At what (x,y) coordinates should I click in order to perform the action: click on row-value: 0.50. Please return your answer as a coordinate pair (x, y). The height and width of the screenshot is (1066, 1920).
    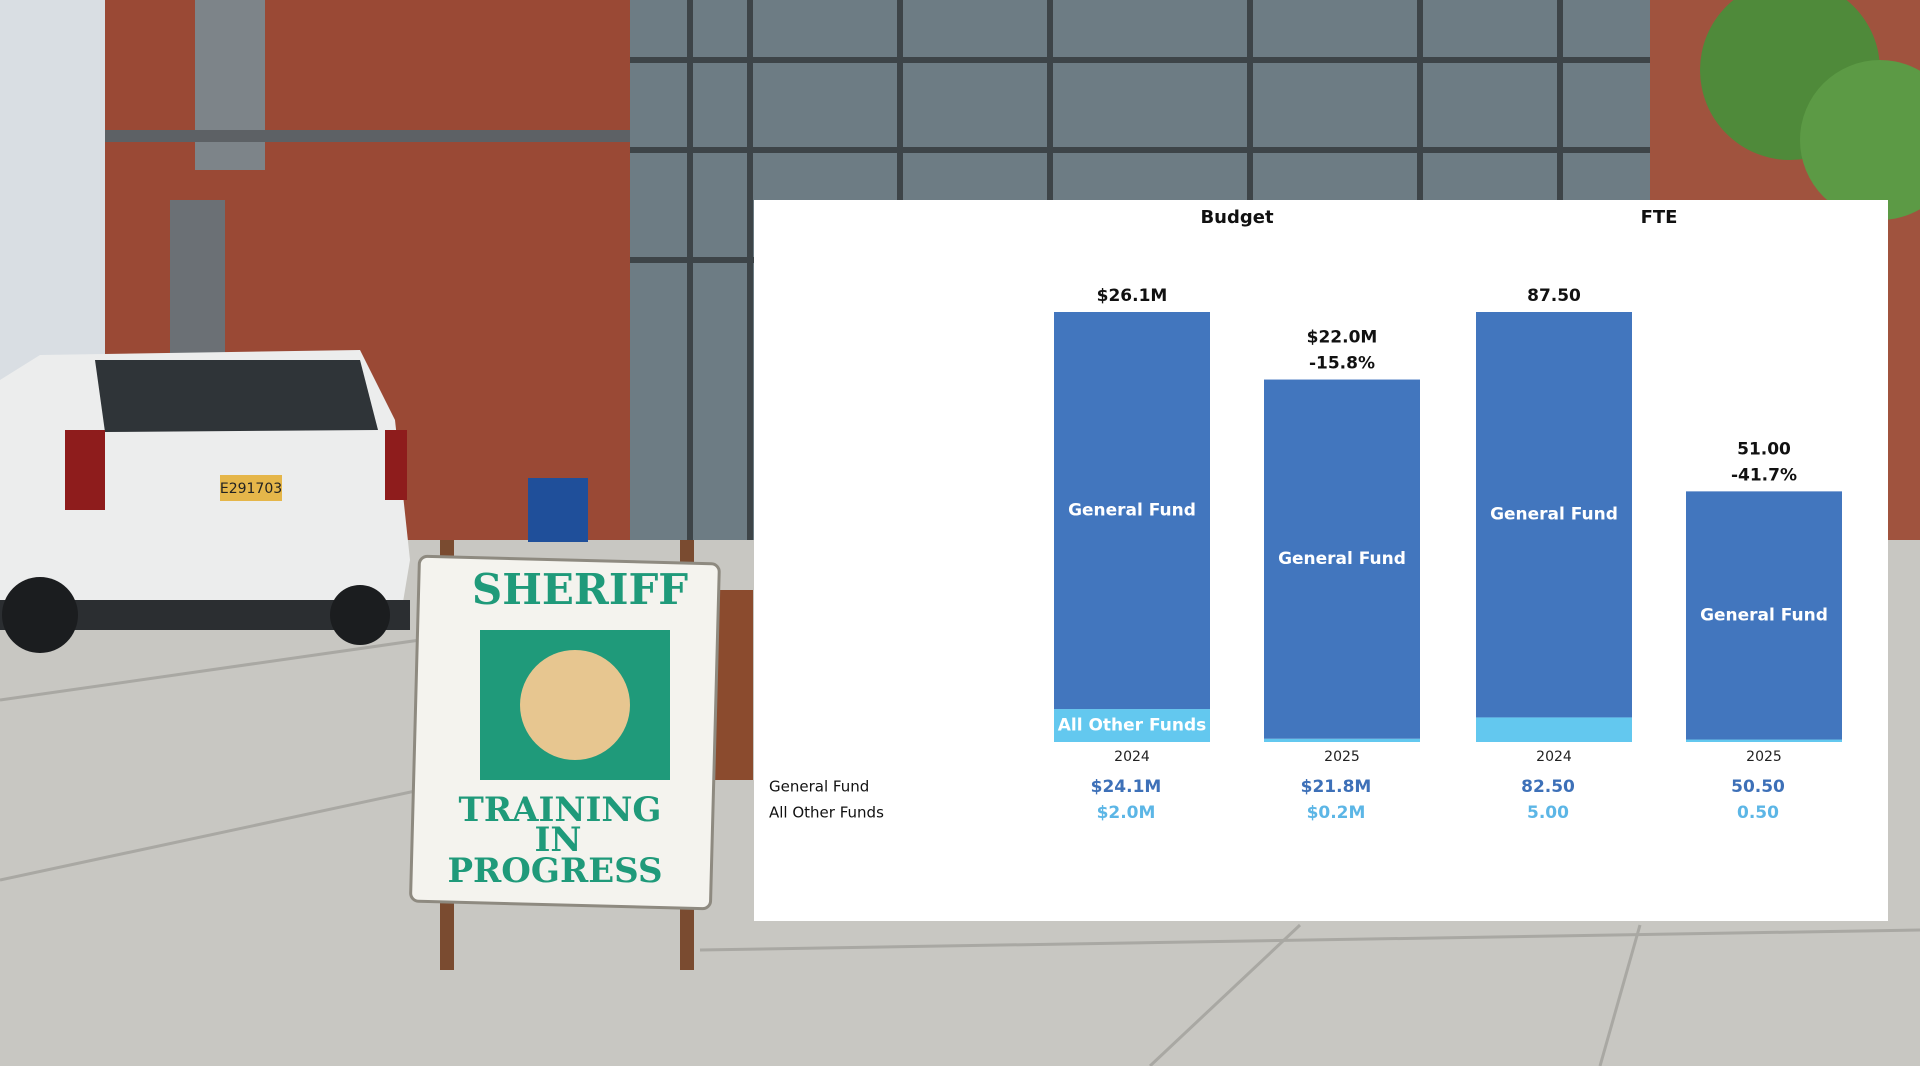
    Looking at the image, I should click on (1758, 813).